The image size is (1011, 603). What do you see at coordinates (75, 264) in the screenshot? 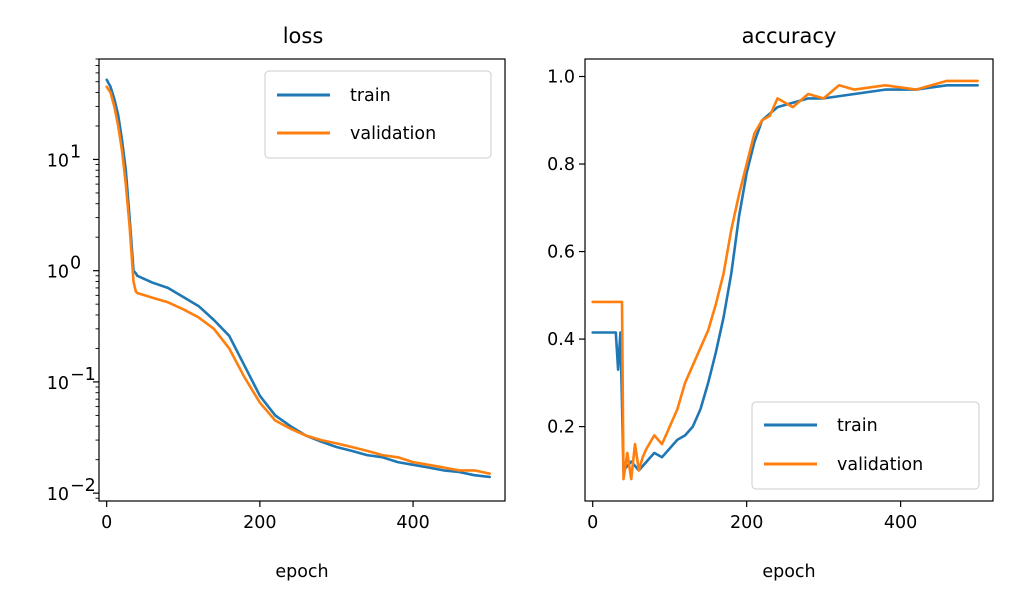
I see `loss-ytick-exponent: 0` at bounding box center [75, 264].